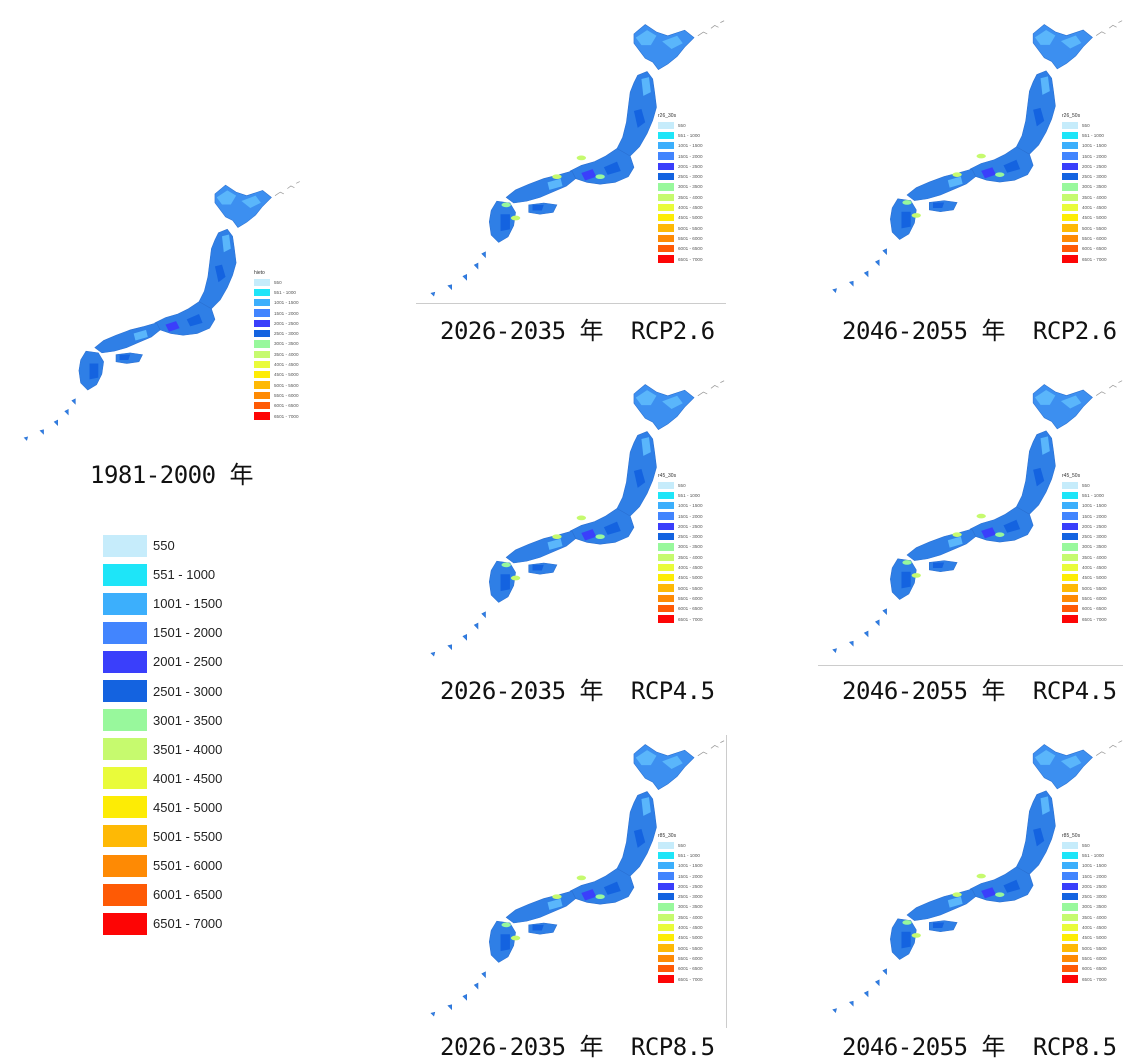 The width and height of the screenshot is (1123, 1062). I want to click on caption-2046-2055-rcp45: 2046-2055 年 RCP4.5, so click(979, 691).